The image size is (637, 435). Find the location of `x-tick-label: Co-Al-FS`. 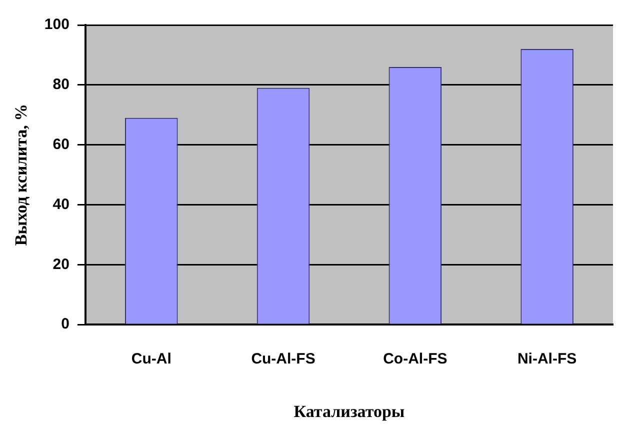

x-tick-label: Co-Al-FS is located at coordinates (415, 359).